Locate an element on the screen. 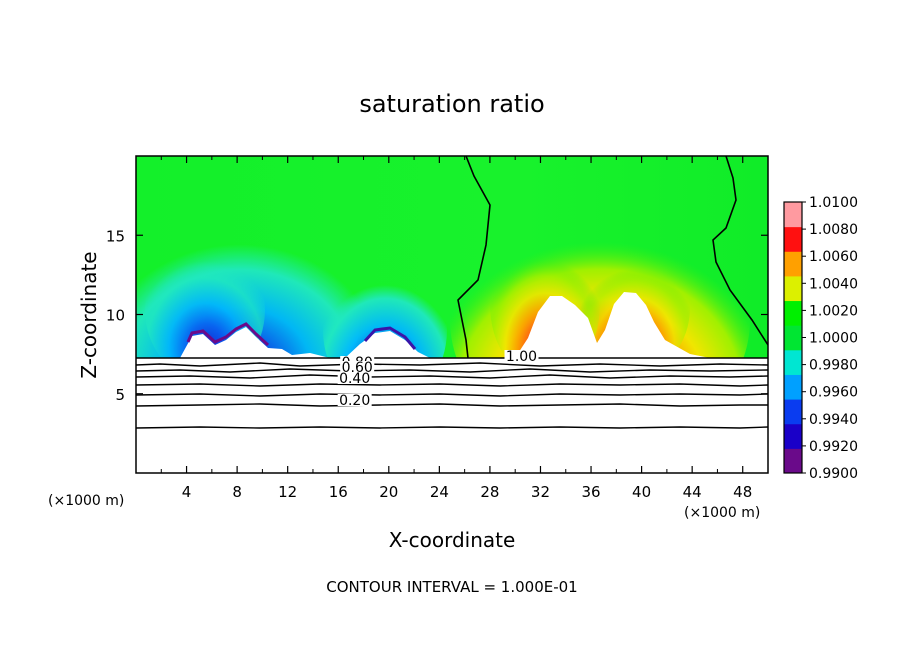  colorbar-tick-label: 0.9960 is located at coordinates (833, 393).